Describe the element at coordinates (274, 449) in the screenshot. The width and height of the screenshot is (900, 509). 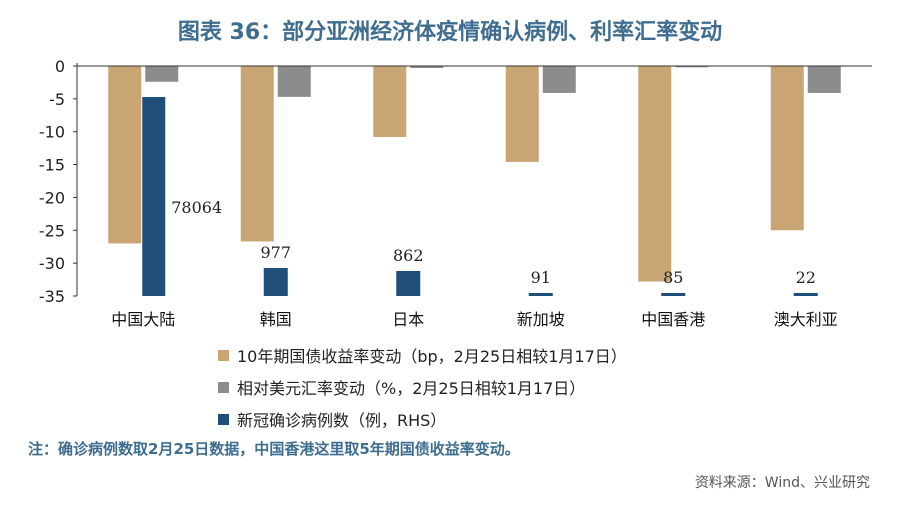
I see `chart-note: 注：确诊病例数取2月25日数据，中国香港这里取5年期国债收益率变动。` at that location.